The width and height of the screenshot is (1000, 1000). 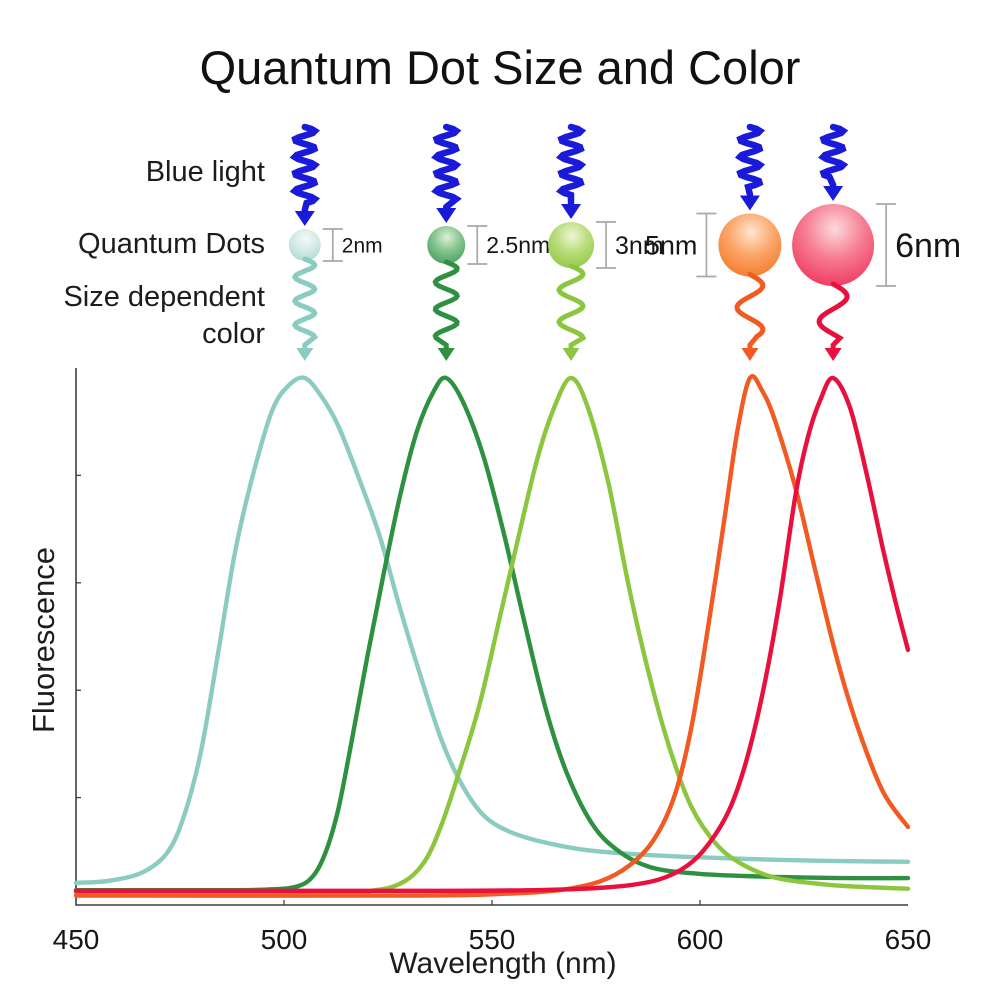 I want to click on size-label: 6nm, so click(x=928, y=246).